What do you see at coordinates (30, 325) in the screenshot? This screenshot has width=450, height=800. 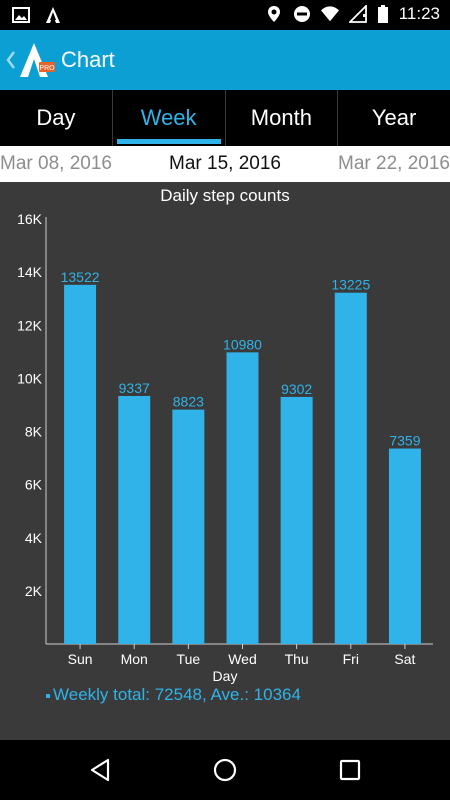 I see `y-tick-label: 12K` at bounding box center [30, 325].